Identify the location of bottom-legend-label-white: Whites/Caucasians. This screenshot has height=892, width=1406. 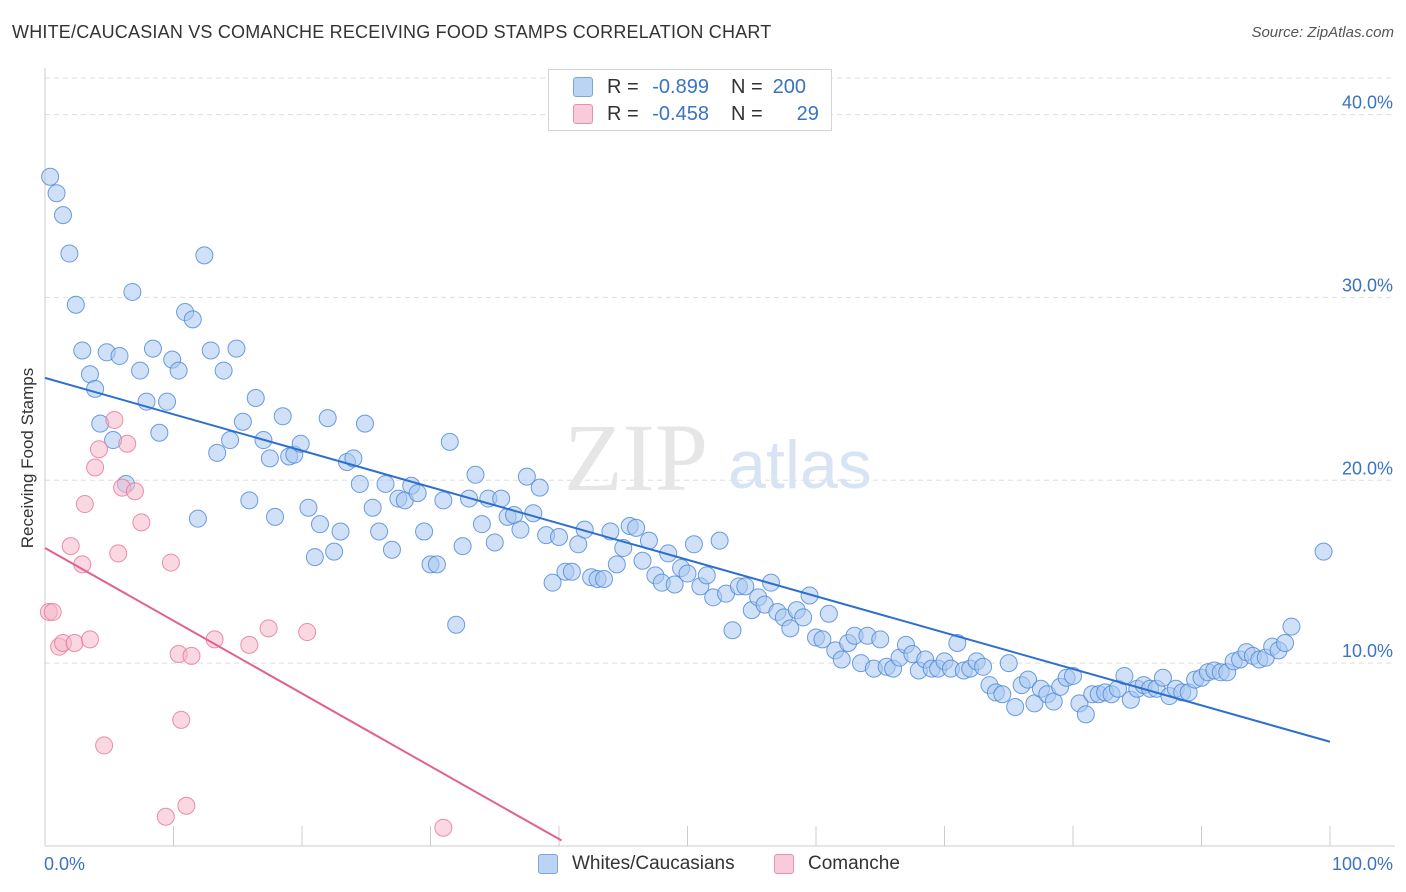
(653, 863).